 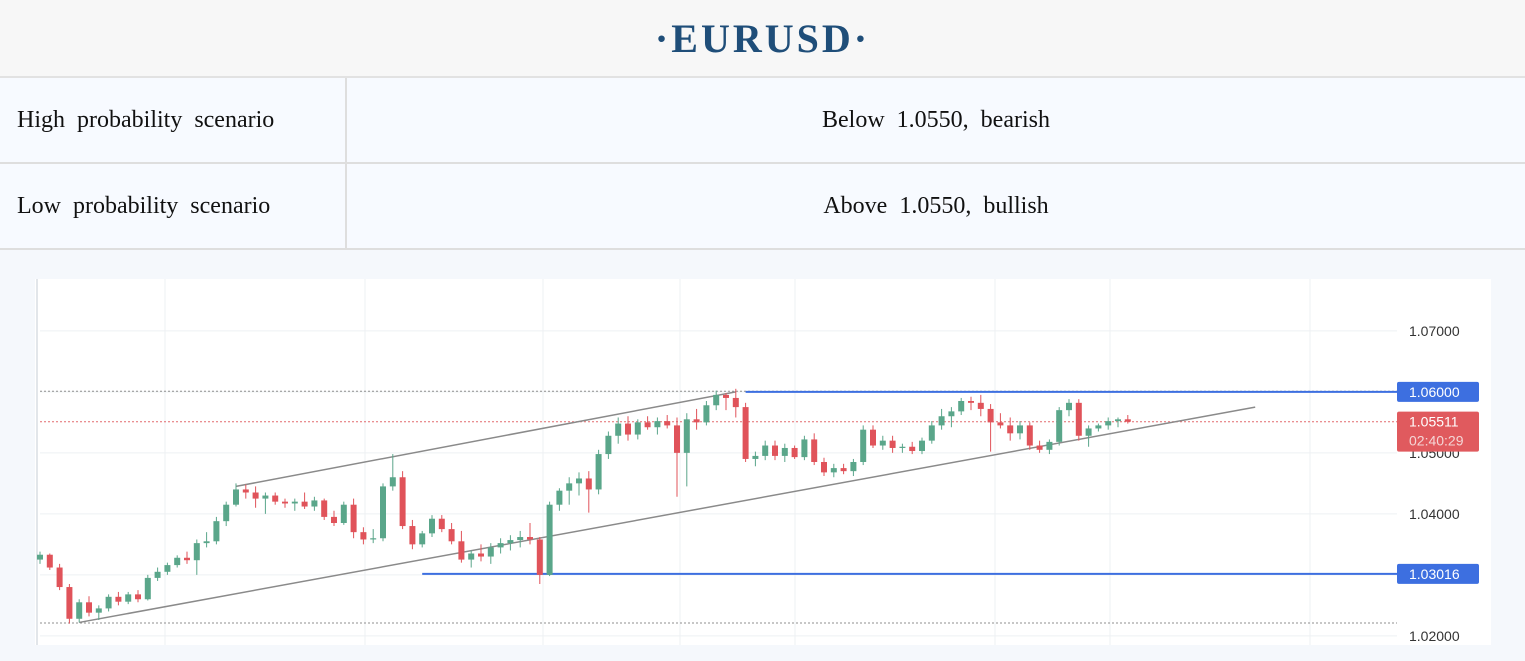 What do you see at coordinates (1434, 422) in the screenshot?
I see `current-price-label: 1.05511` at bounding box center [1434, 422].